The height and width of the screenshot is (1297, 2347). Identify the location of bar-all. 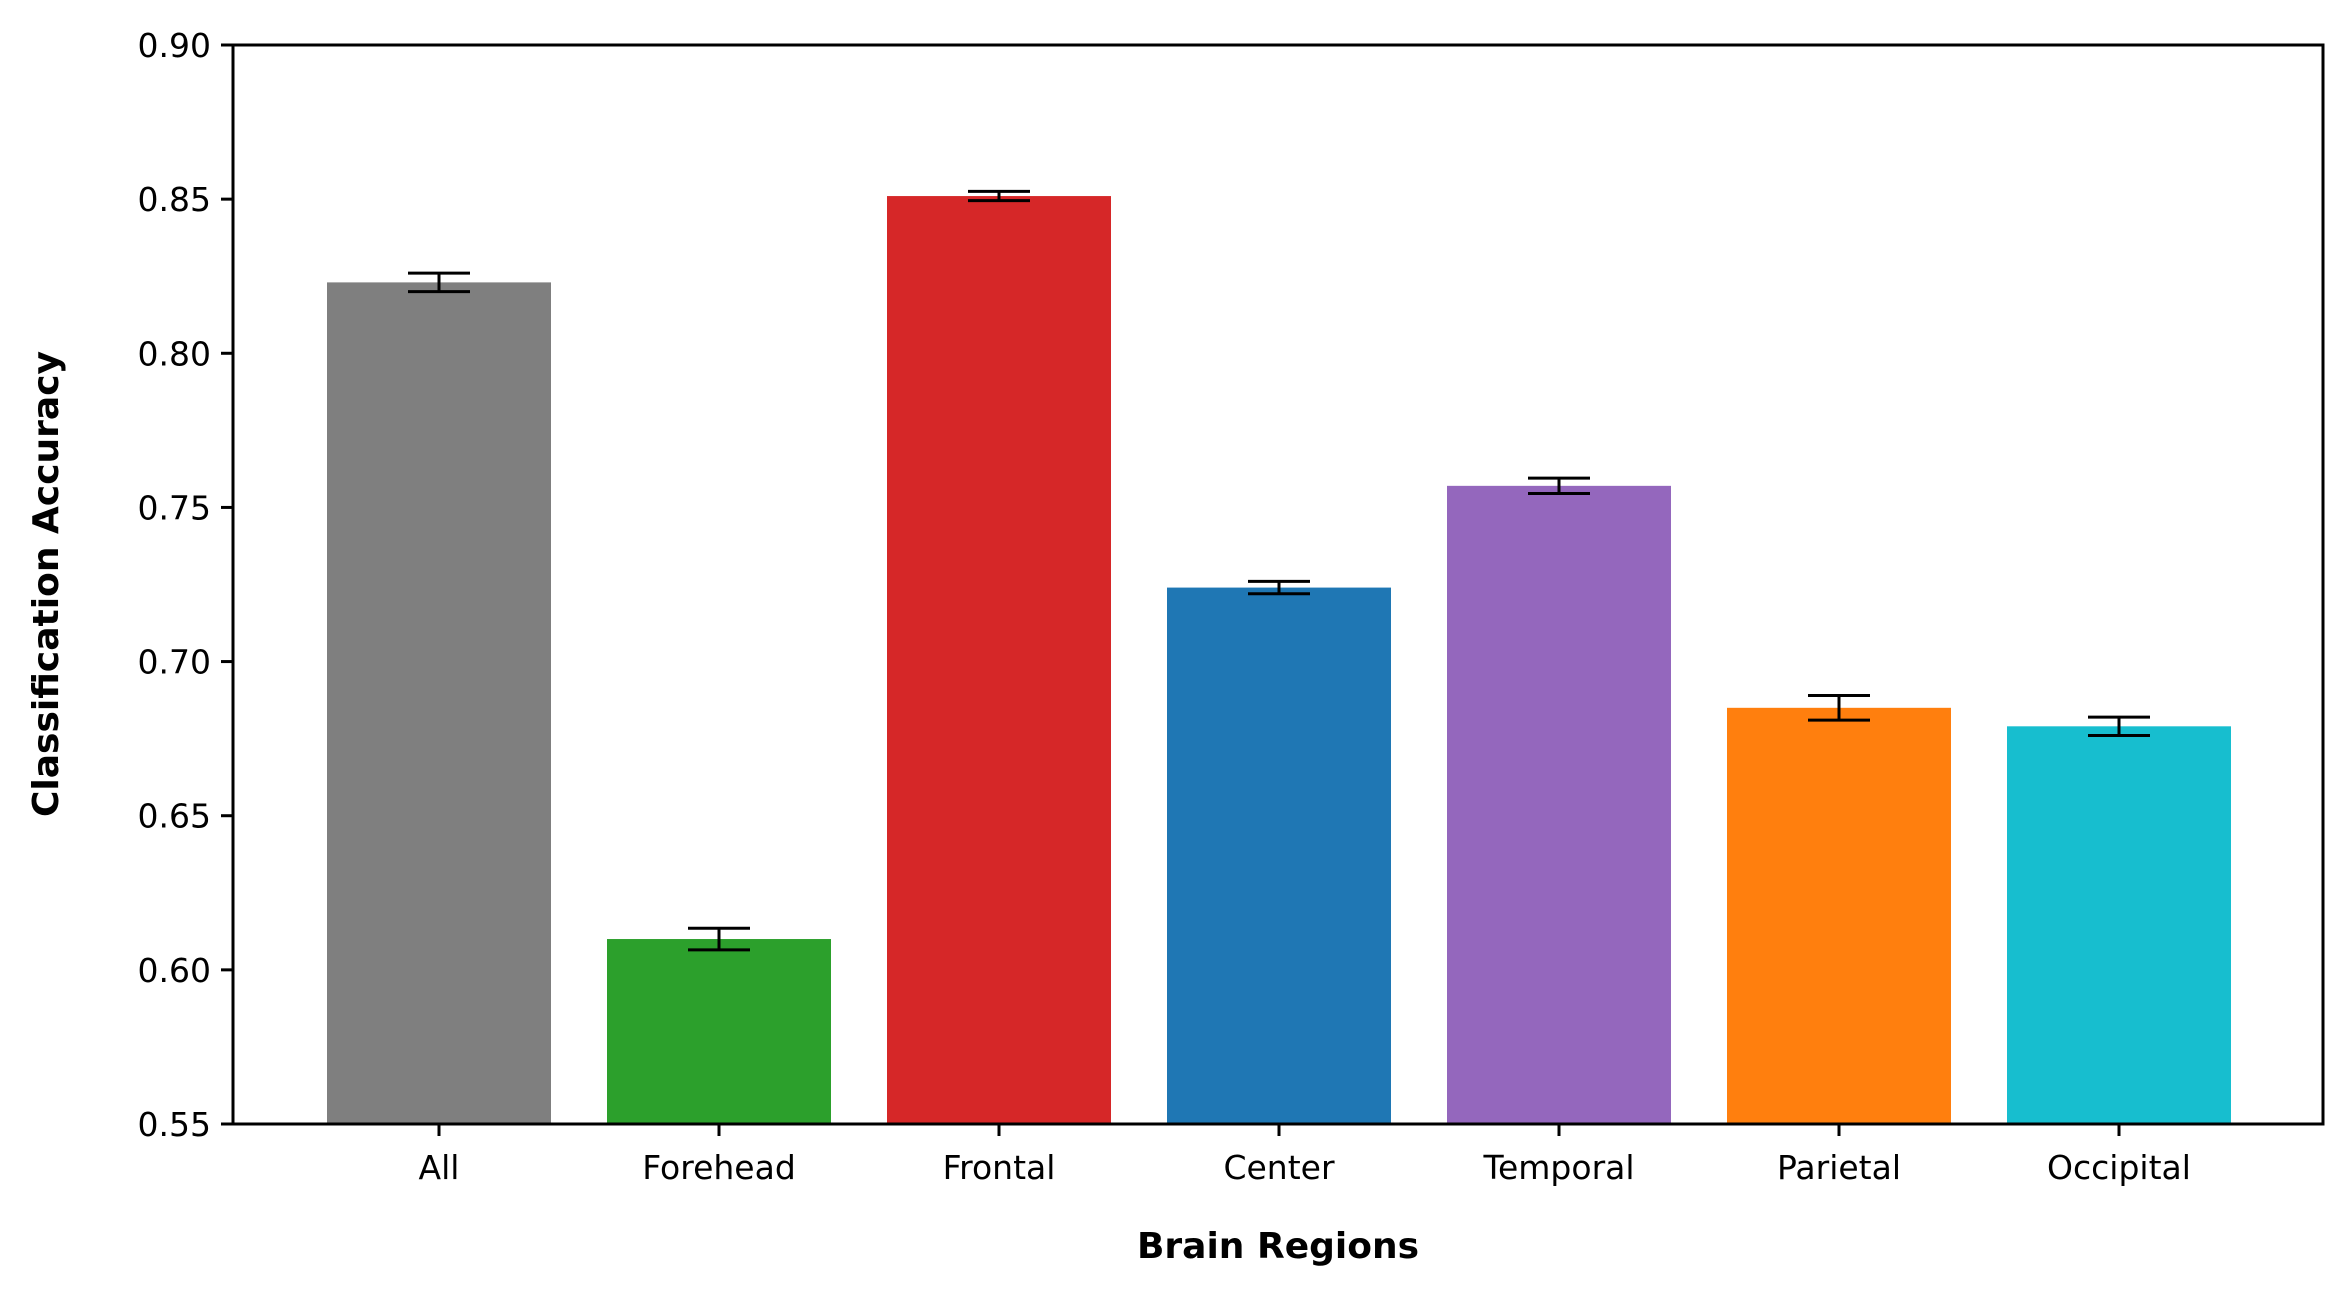
(439, 703).